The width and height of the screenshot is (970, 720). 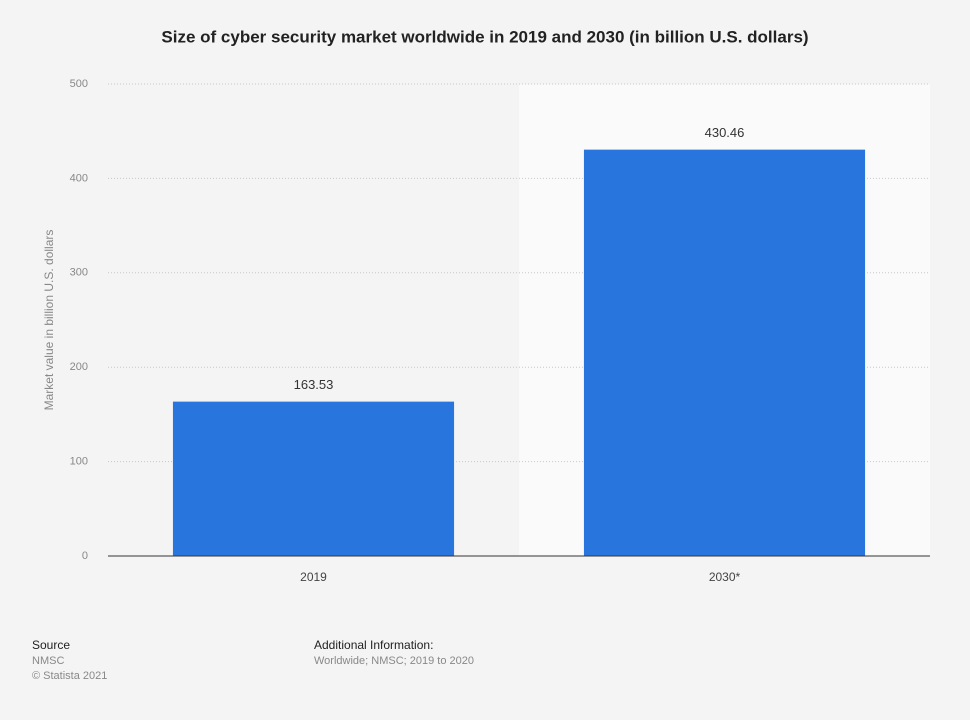 I want to click on y-tick-label: 200, so click(x=79, y=367).